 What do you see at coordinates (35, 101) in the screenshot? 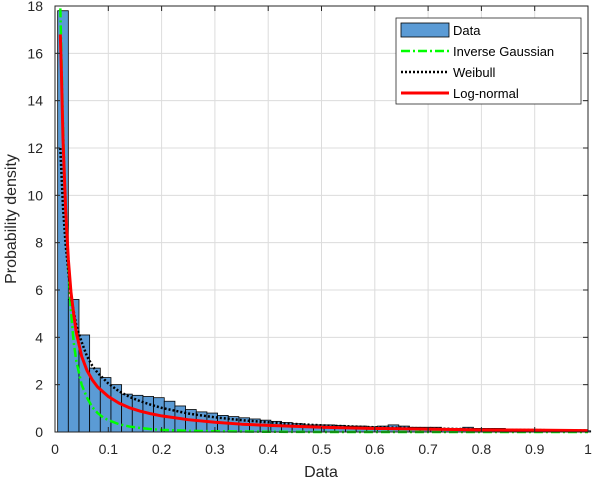
I see `y-tick-label: 14` at bounding box center [35, 101].